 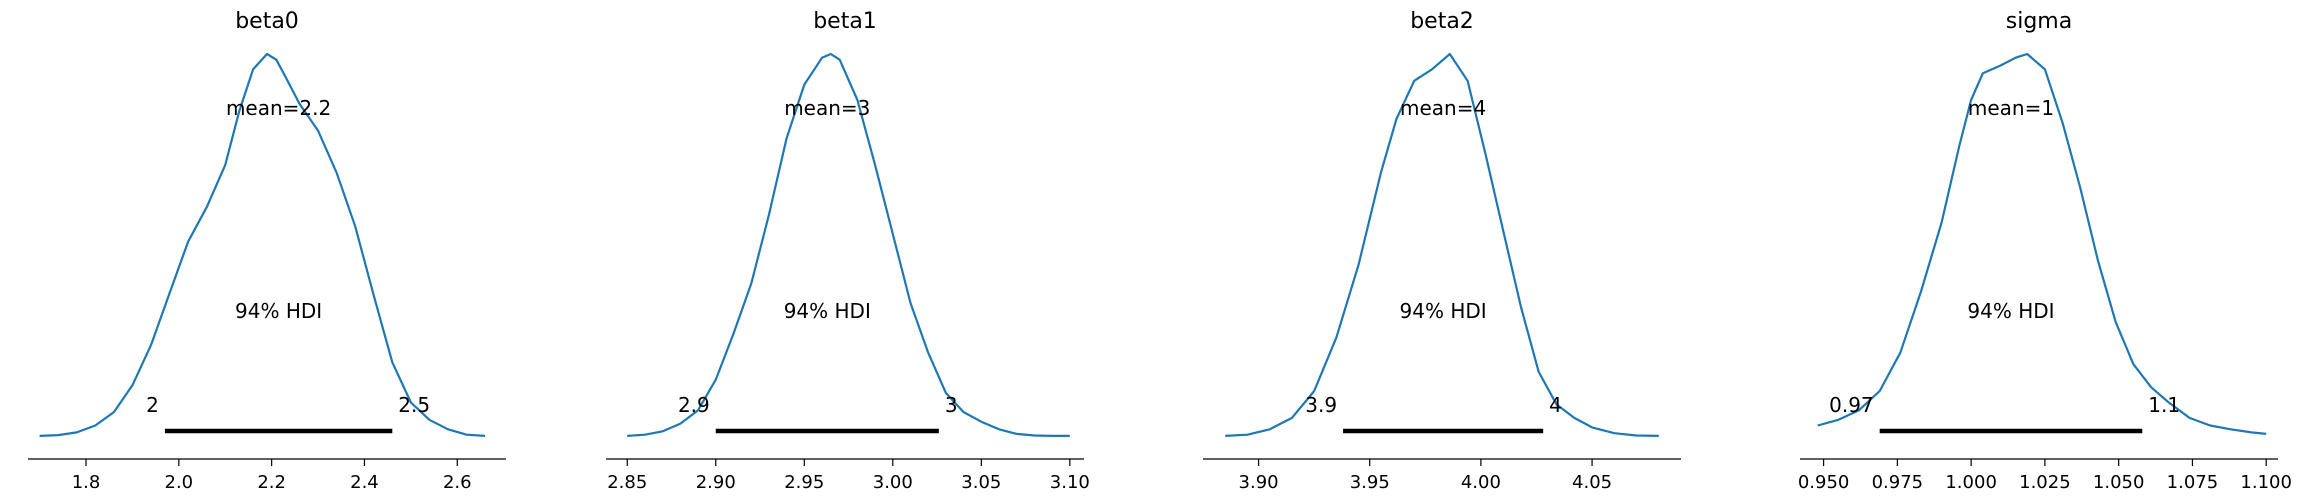 What do you see at coordinates (804, 482) in the screenshot?
I see `x-tick-label: 2.95` at bounding box center [804, 482].